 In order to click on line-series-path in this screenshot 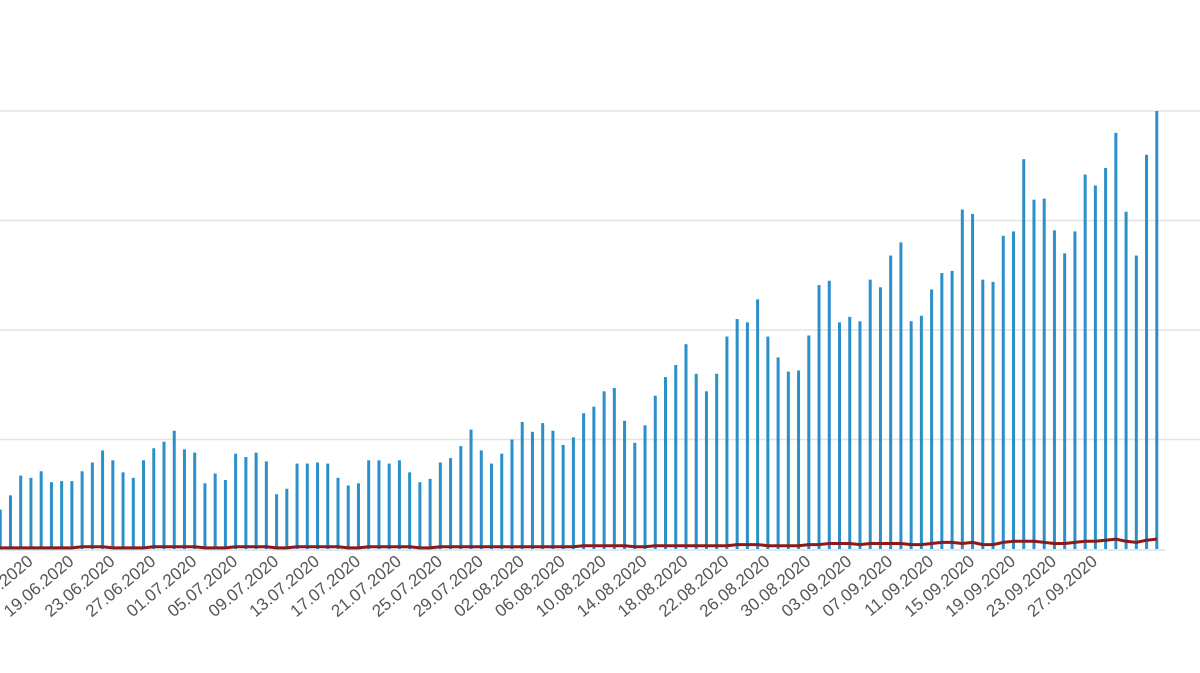, I will do `click(578, 543)`.